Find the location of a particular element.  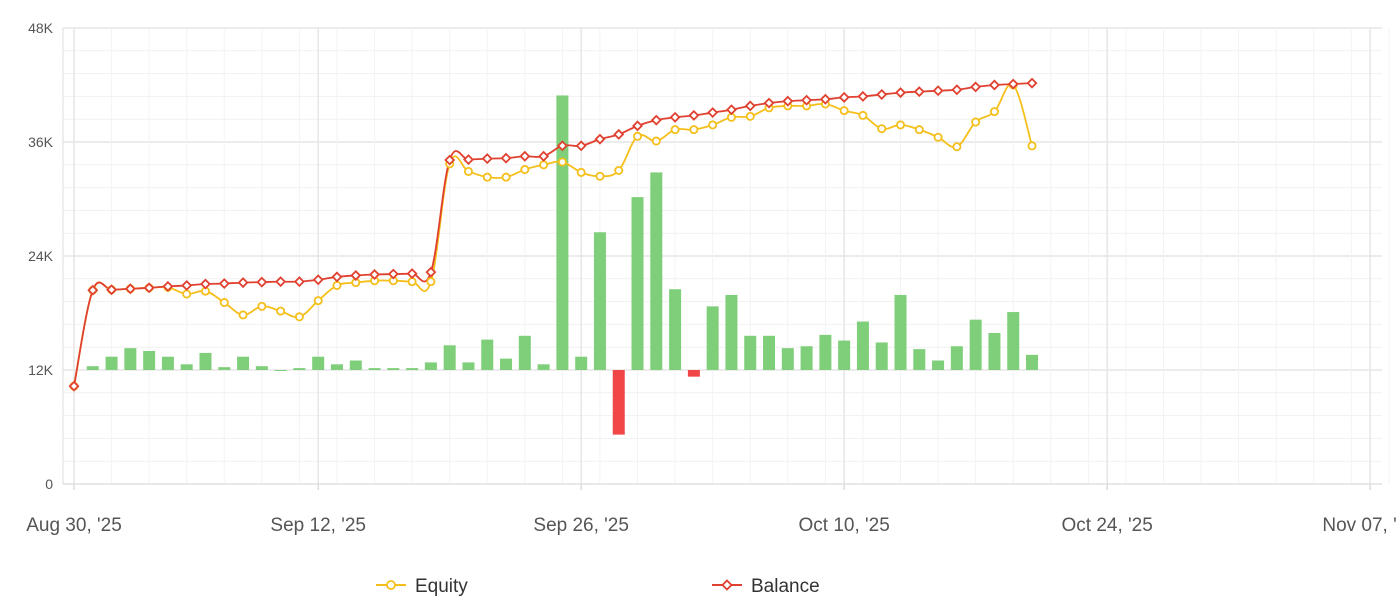

x-tick-label: Aug 30, '25 is located at coordinates (74, 525).